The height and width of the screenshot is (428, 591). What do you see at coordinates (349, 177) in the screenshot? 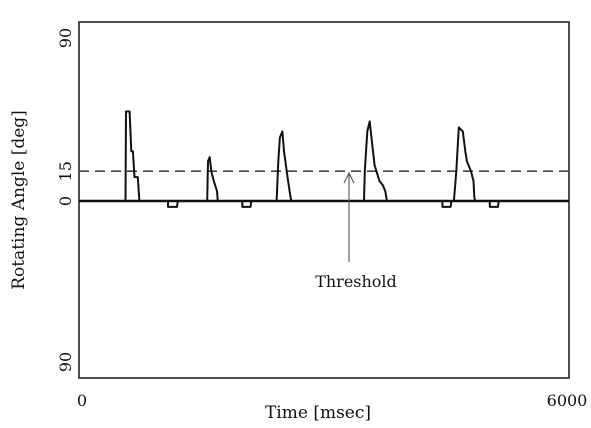
I see `threshold-arrow-head` at bounding box center [349, 177].